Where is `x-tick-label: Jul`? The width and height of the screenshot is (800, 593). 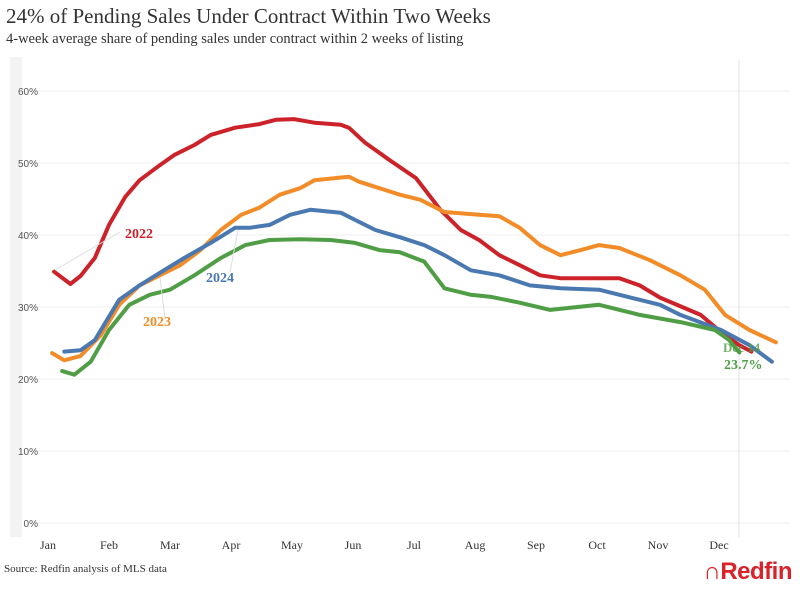
x-tick-label: Jul is located at coordinates (414, 545).